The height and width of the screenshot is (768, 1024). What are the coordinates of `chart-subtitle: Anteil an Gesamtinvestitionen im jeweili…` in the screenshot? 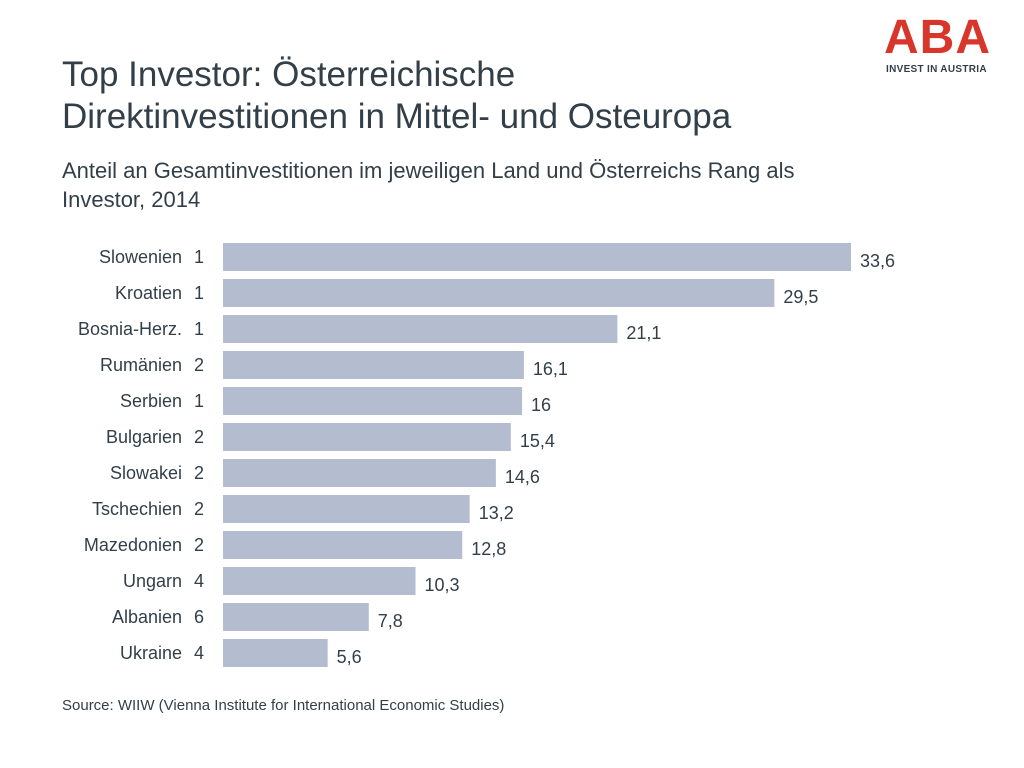 It's located at (512, 185).